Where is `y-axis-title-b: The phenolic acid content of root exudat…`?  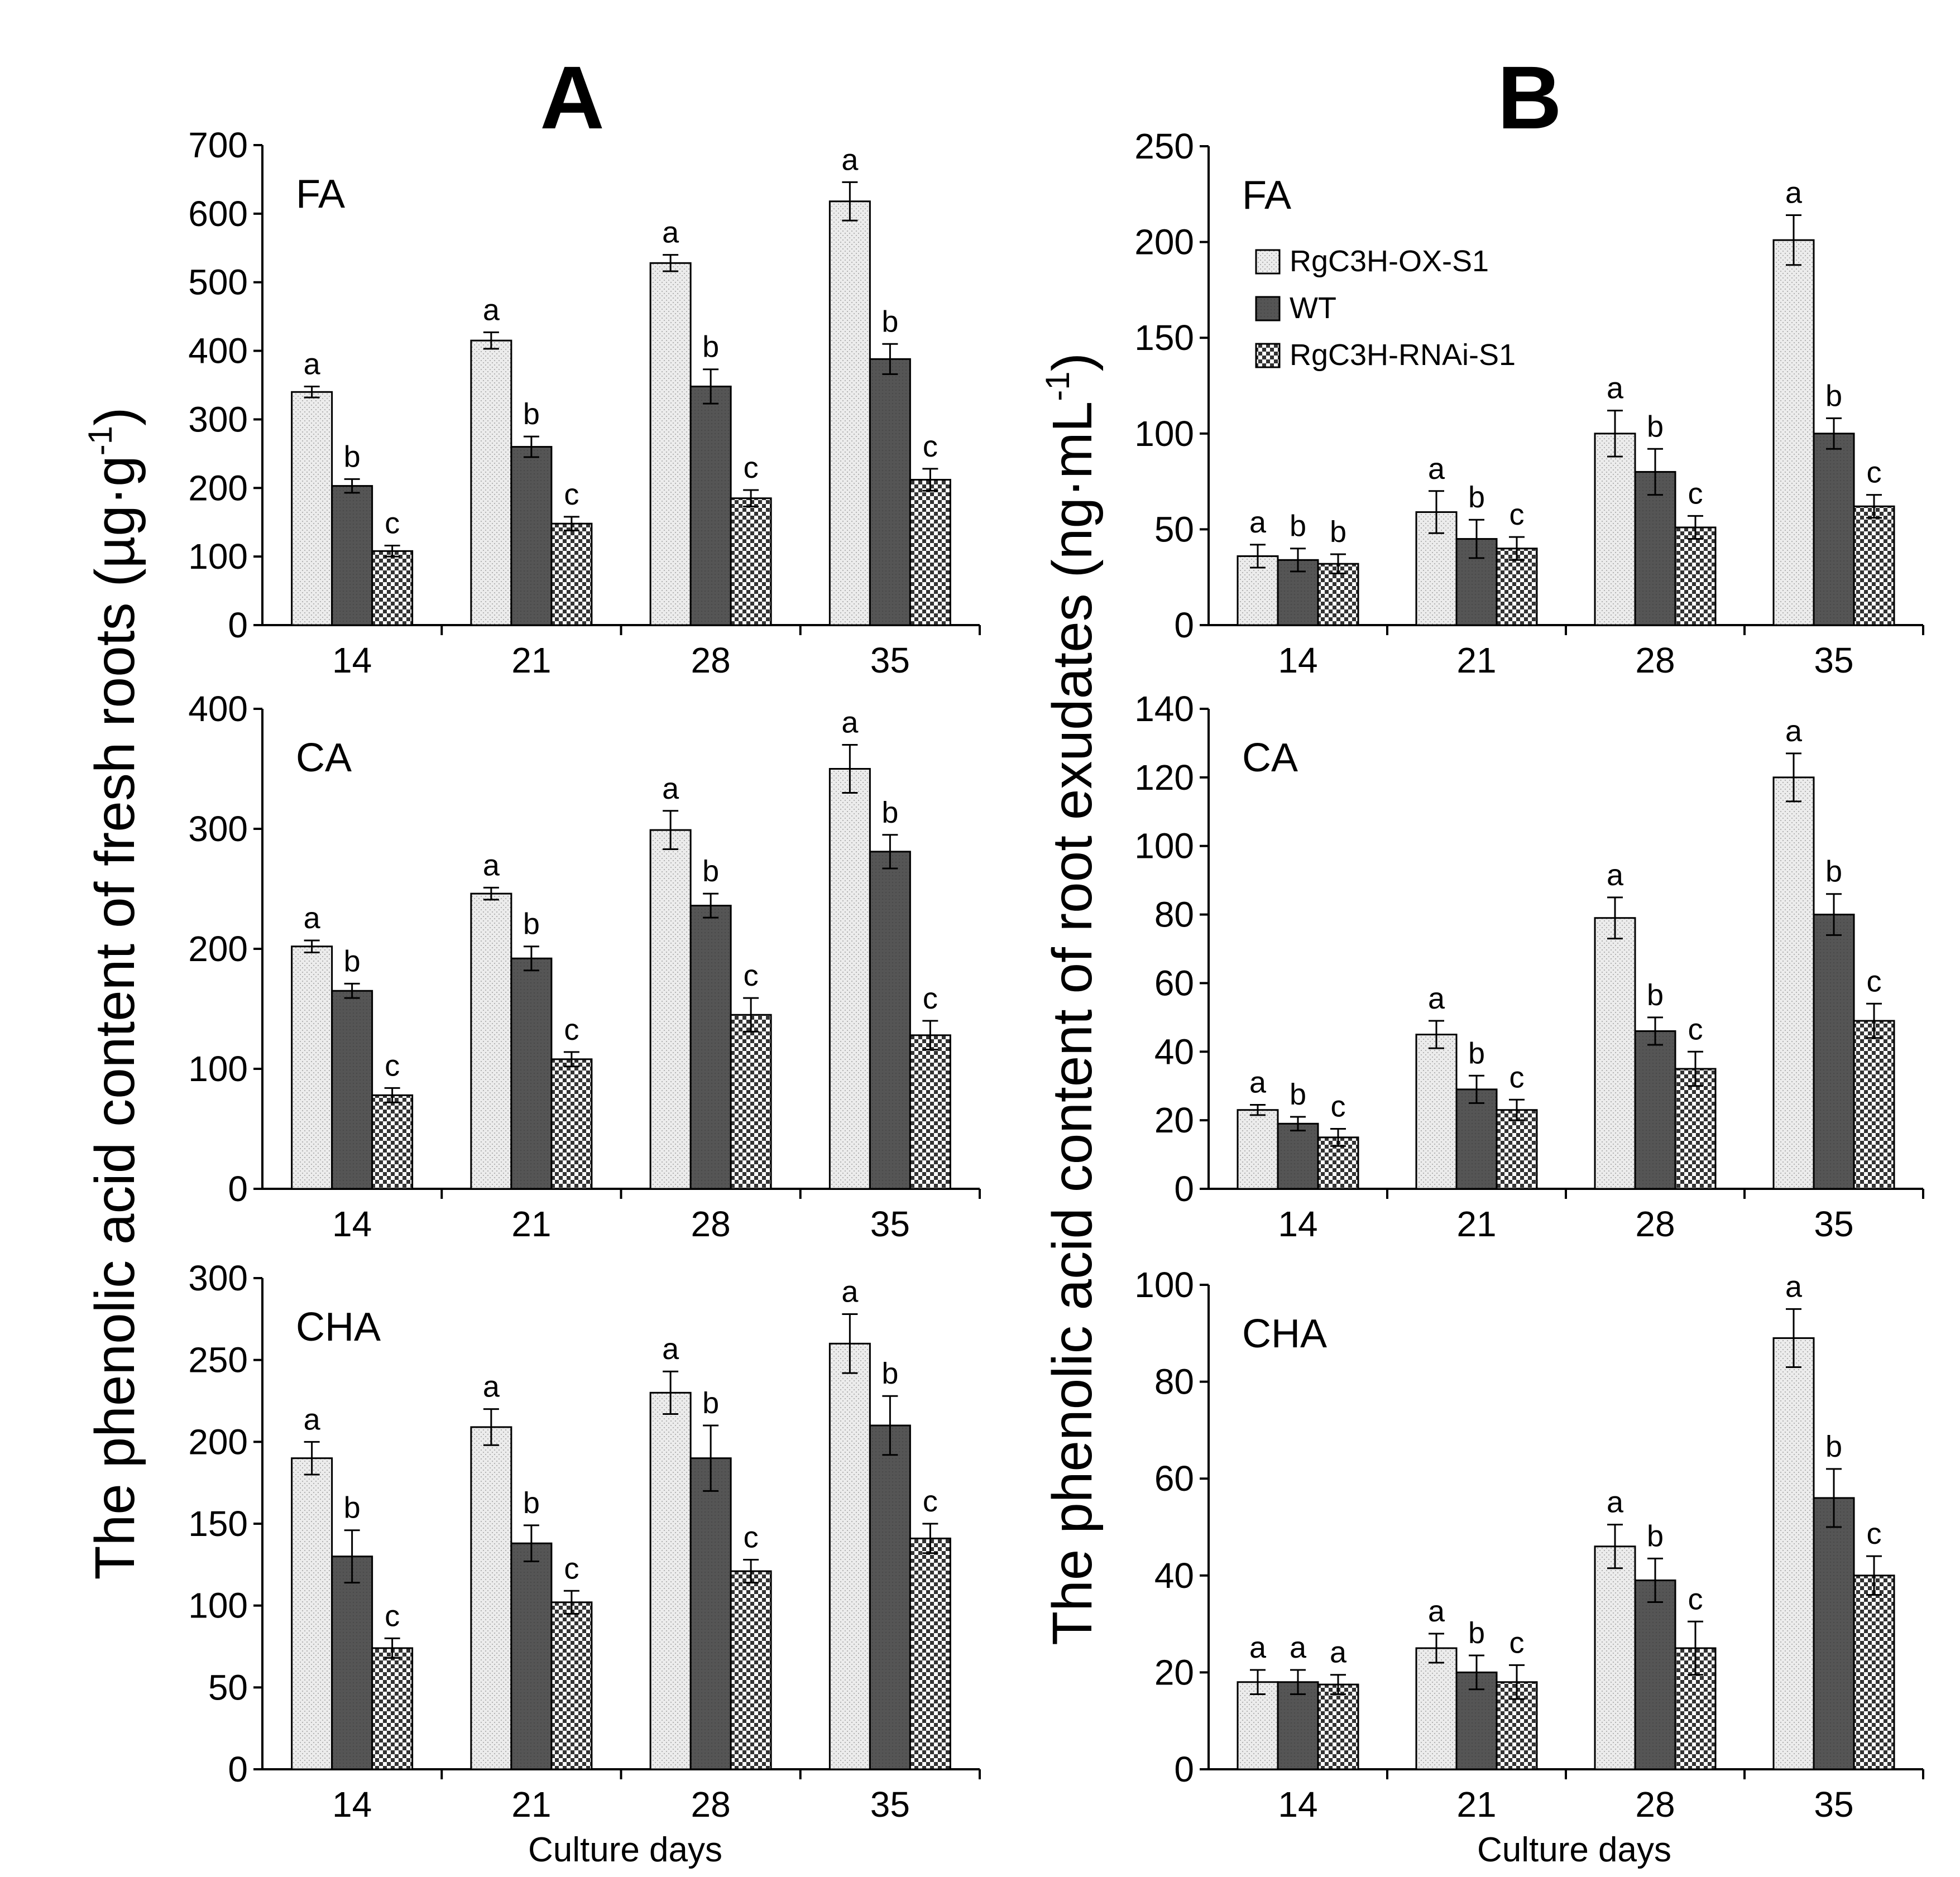 y-axis-title-b: The phenolic acid content of root exudat… is located at coordinates (1071, 999).